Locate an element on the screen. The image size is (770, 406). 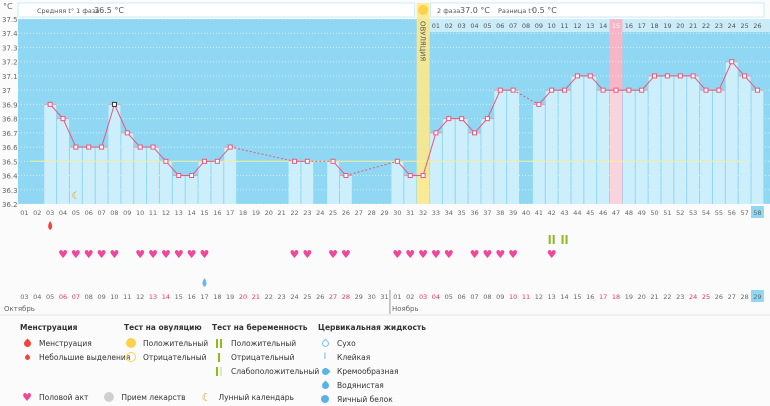
cycle-day-label: 02 is located at coordinates (37, 213).